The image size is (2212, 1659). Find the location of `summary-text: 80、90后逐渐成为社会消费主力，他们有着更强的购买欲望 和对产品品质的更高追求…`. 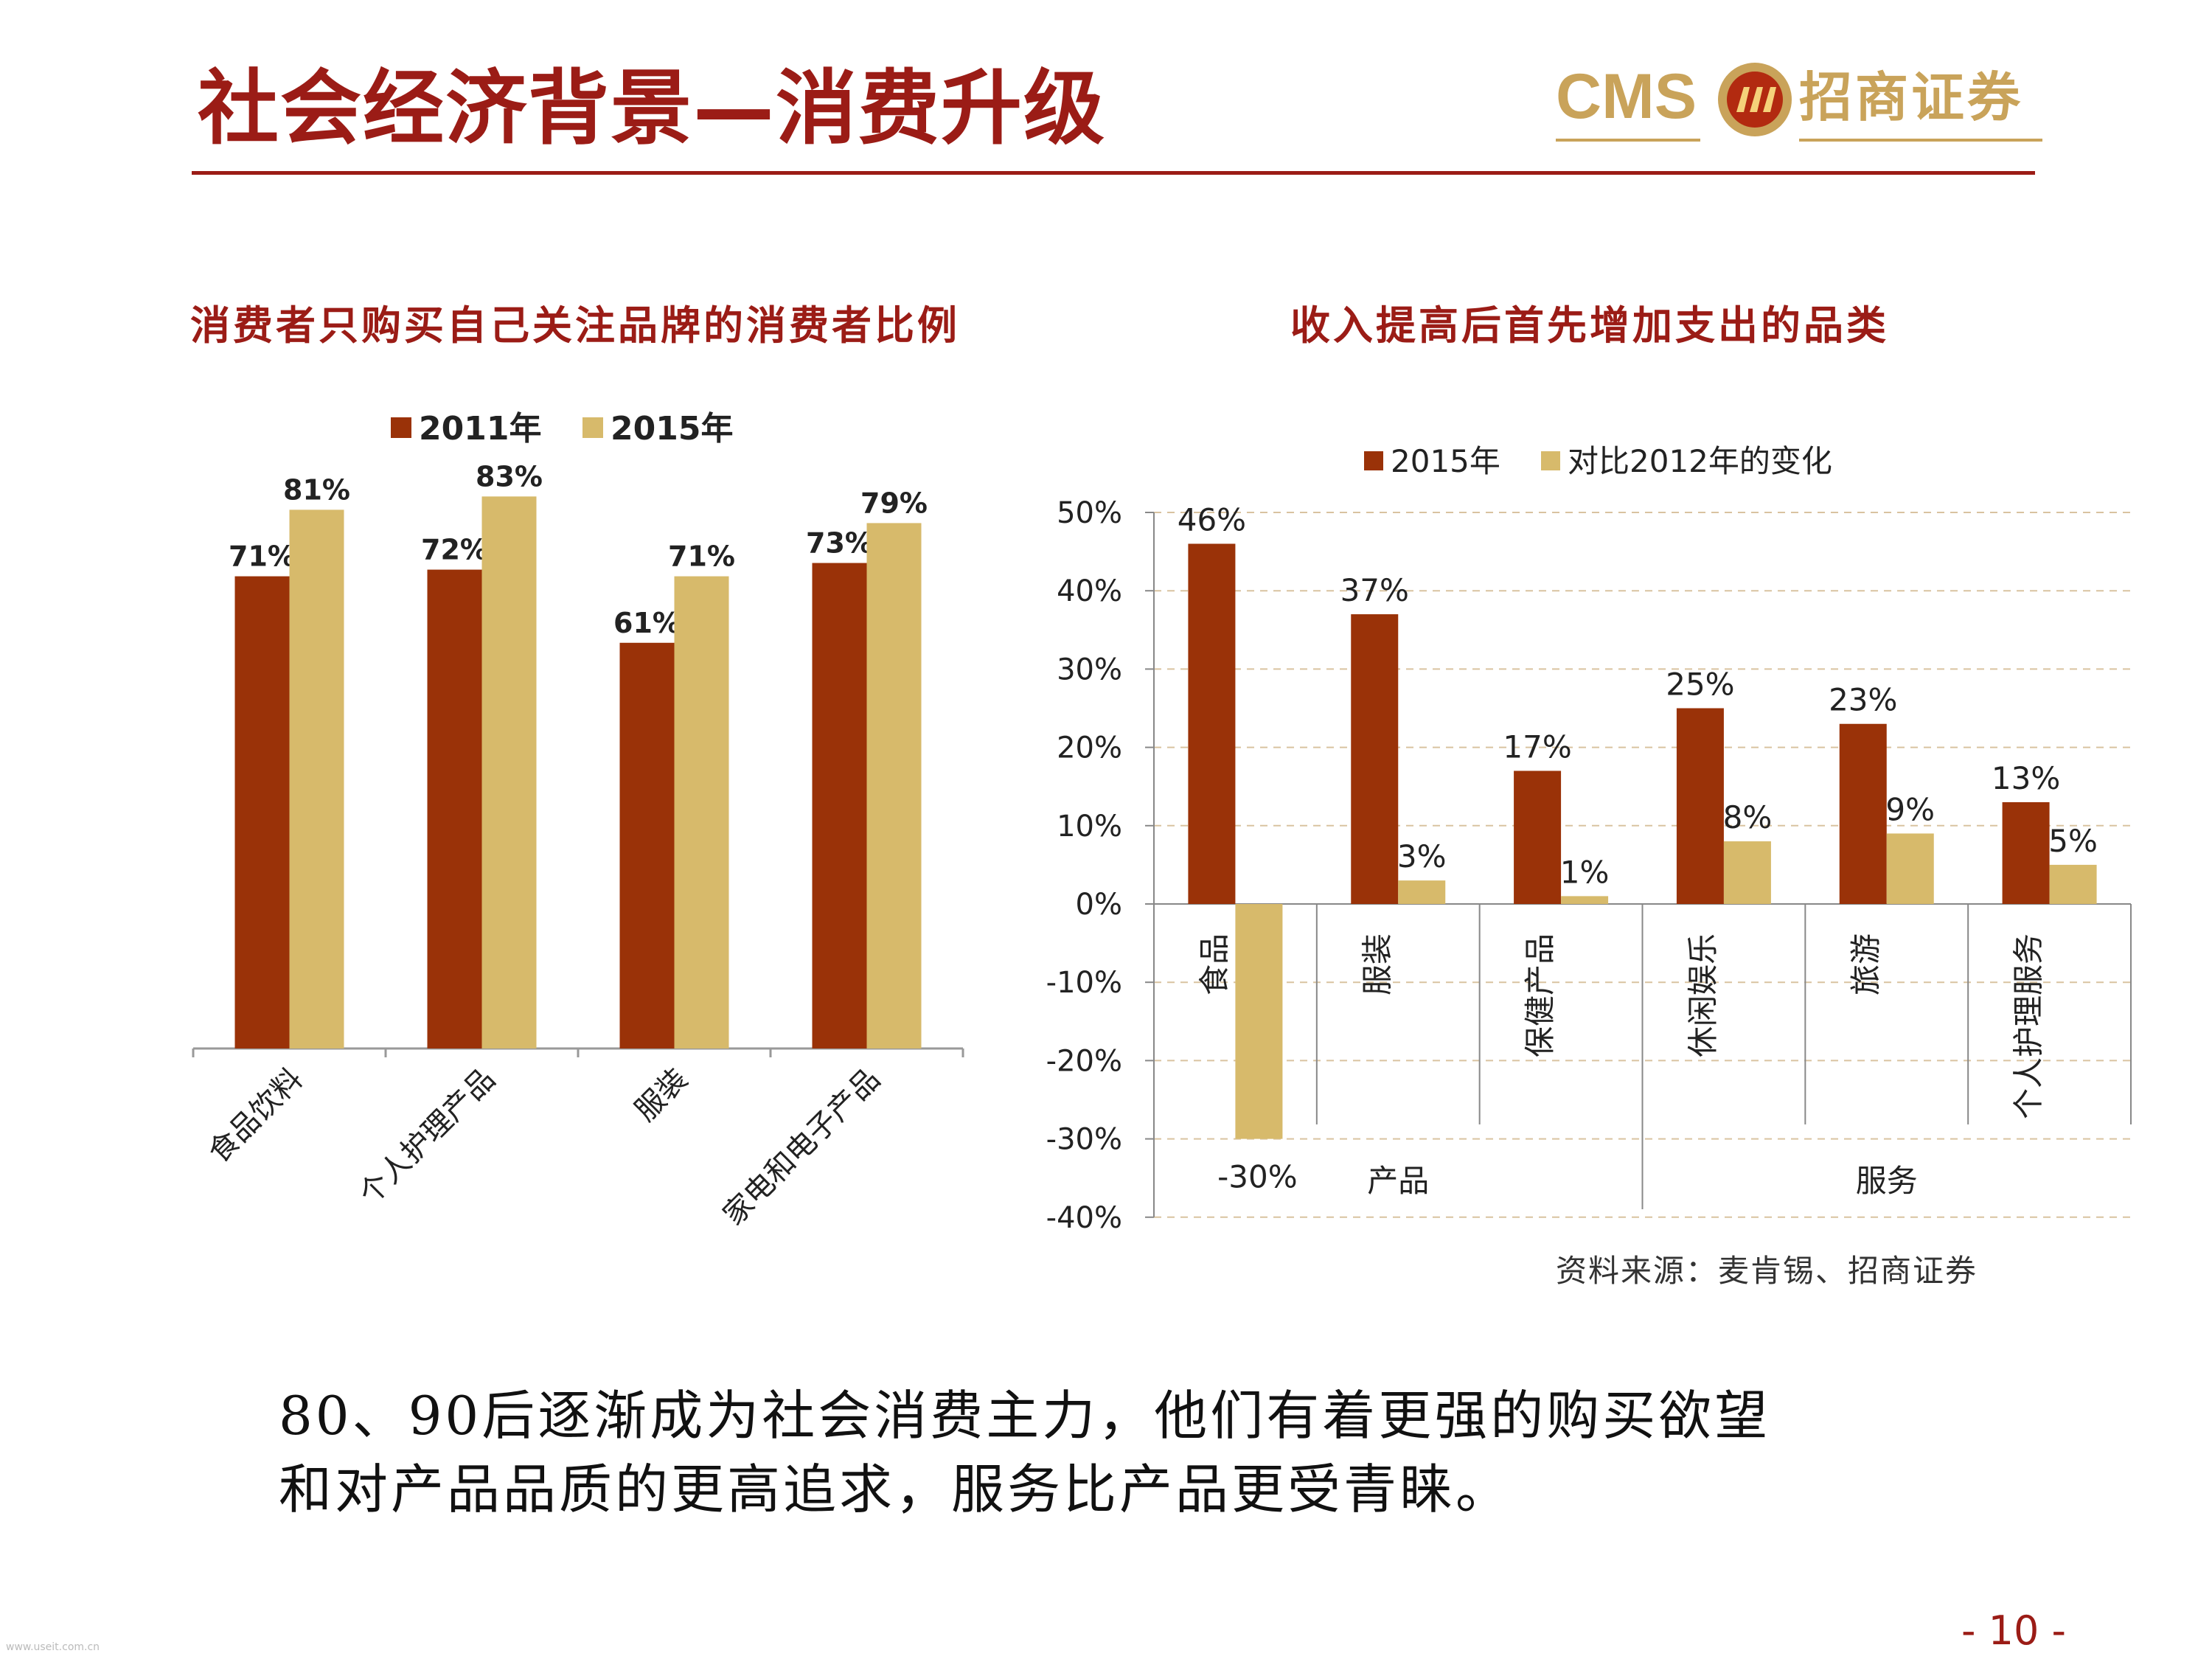

summary-text: 80、90后逐渐成为社会消费主力，他们有着更强的购买欲望 和对产品品质的更高追求… is located at coordinates (1127, 1452).